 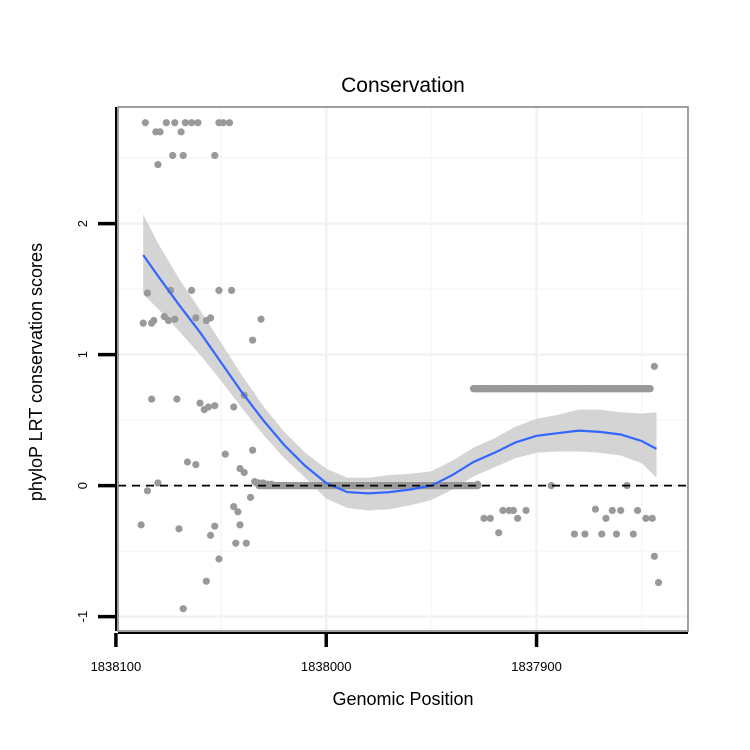 I want to click on x-axis: 1838100 1838000 1837900, so click(x=389, y=653).